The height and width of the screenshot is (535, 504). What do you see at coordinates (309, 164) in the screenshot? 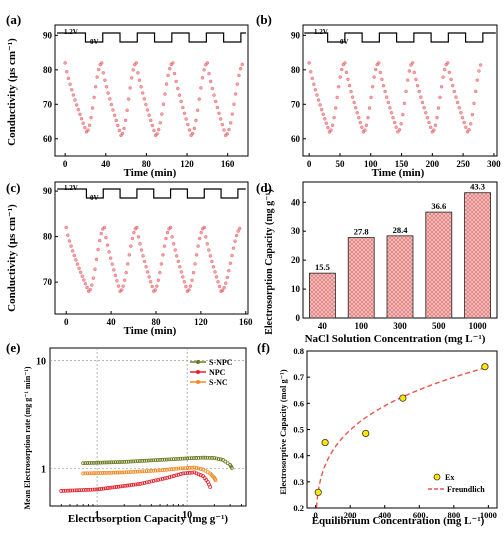
I see `panel-b-xtick-label-0: 0` at bounding box center [309, 164].